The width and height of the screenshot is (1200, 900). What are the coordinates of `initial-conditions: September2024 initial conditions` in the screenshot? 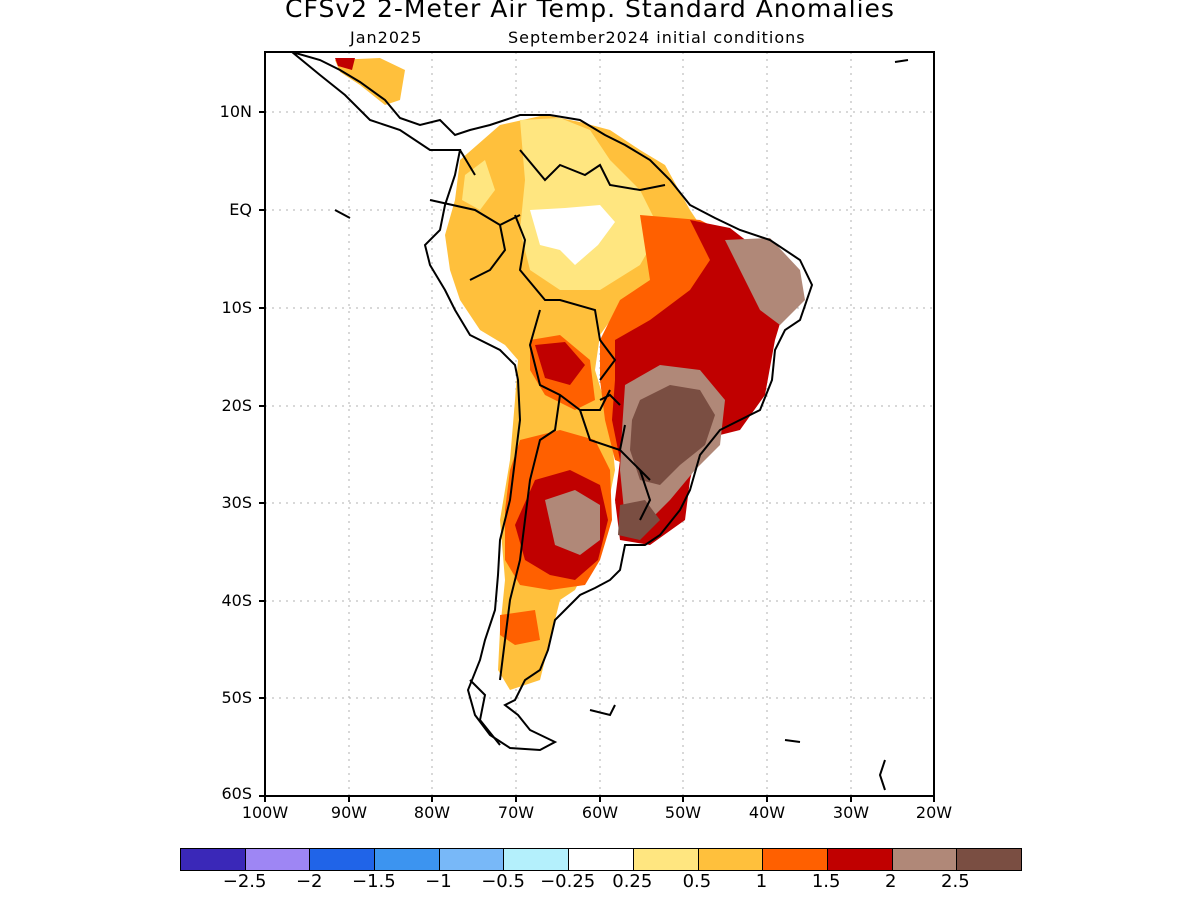 It's located at (657, 37).